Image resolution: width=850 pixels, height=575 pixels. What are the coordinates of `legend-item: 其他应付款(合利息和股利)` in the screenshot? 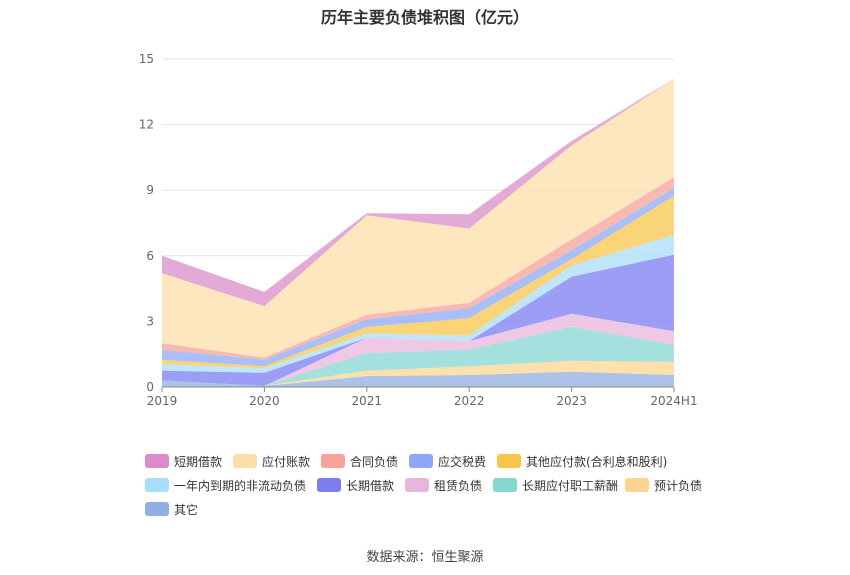 It's located at (597, 461).